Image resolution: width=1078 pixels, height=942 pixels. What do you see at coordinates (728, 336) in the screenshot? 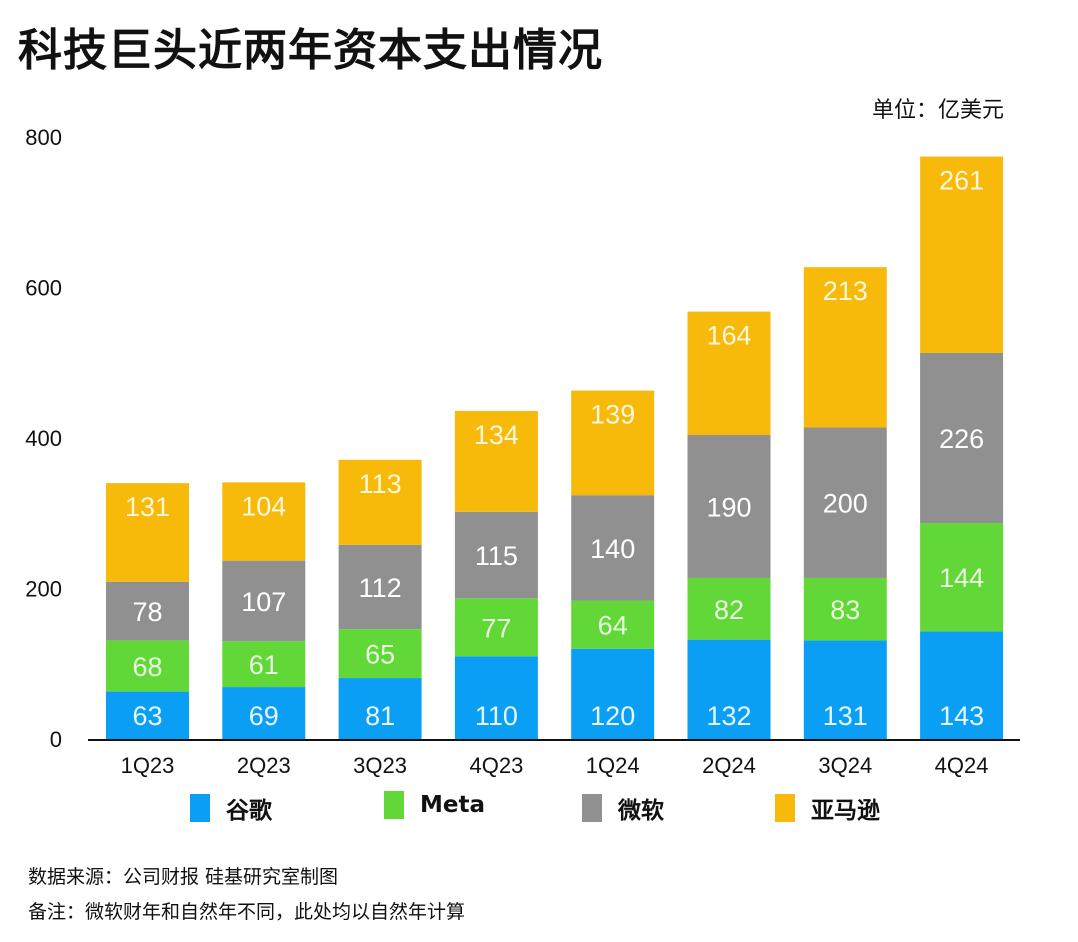
I see `data-label: 164` at bounding box center [728, 336].